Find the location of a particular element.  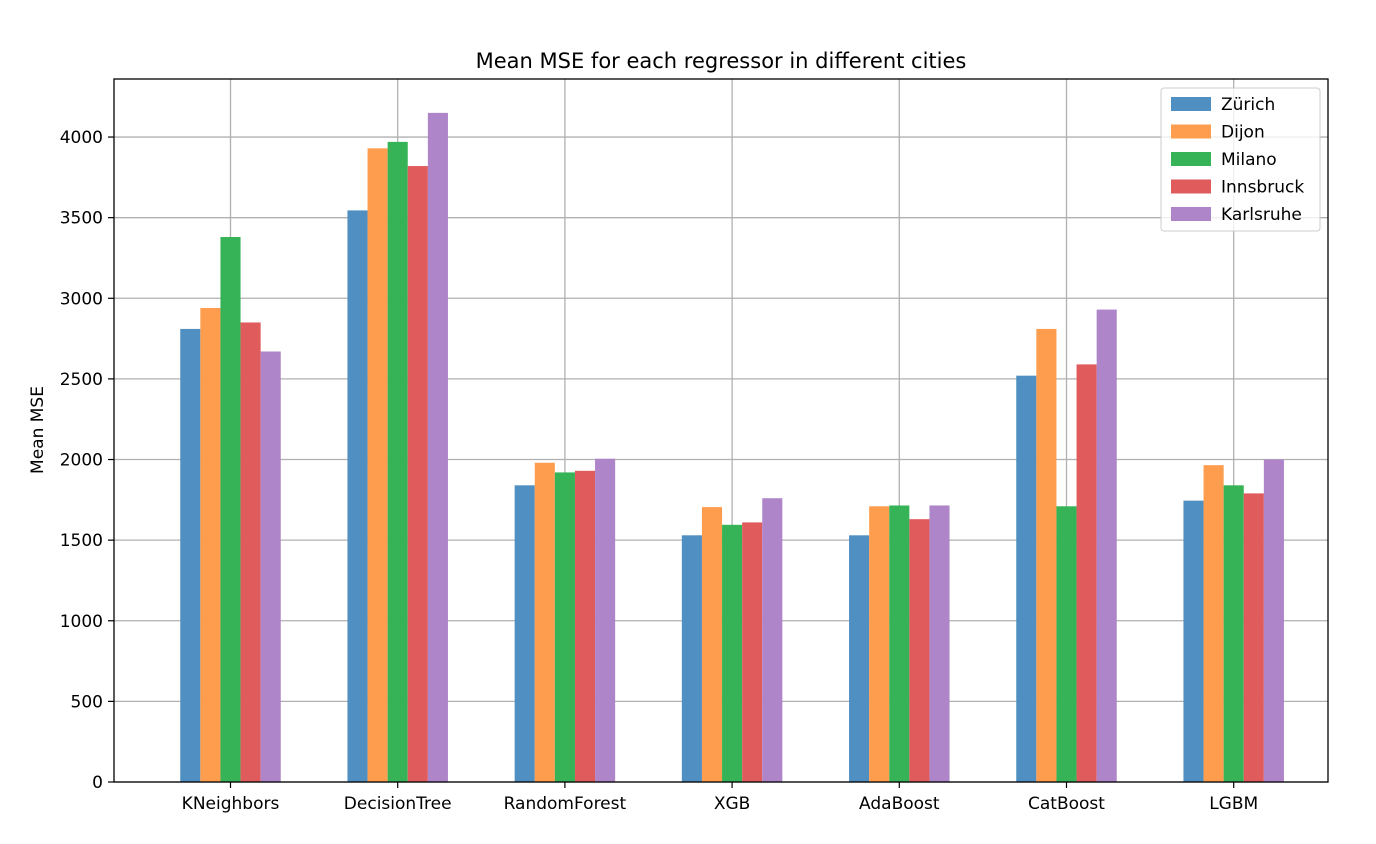

y-tick-label: 3500 is located at coordinates (81, 219).